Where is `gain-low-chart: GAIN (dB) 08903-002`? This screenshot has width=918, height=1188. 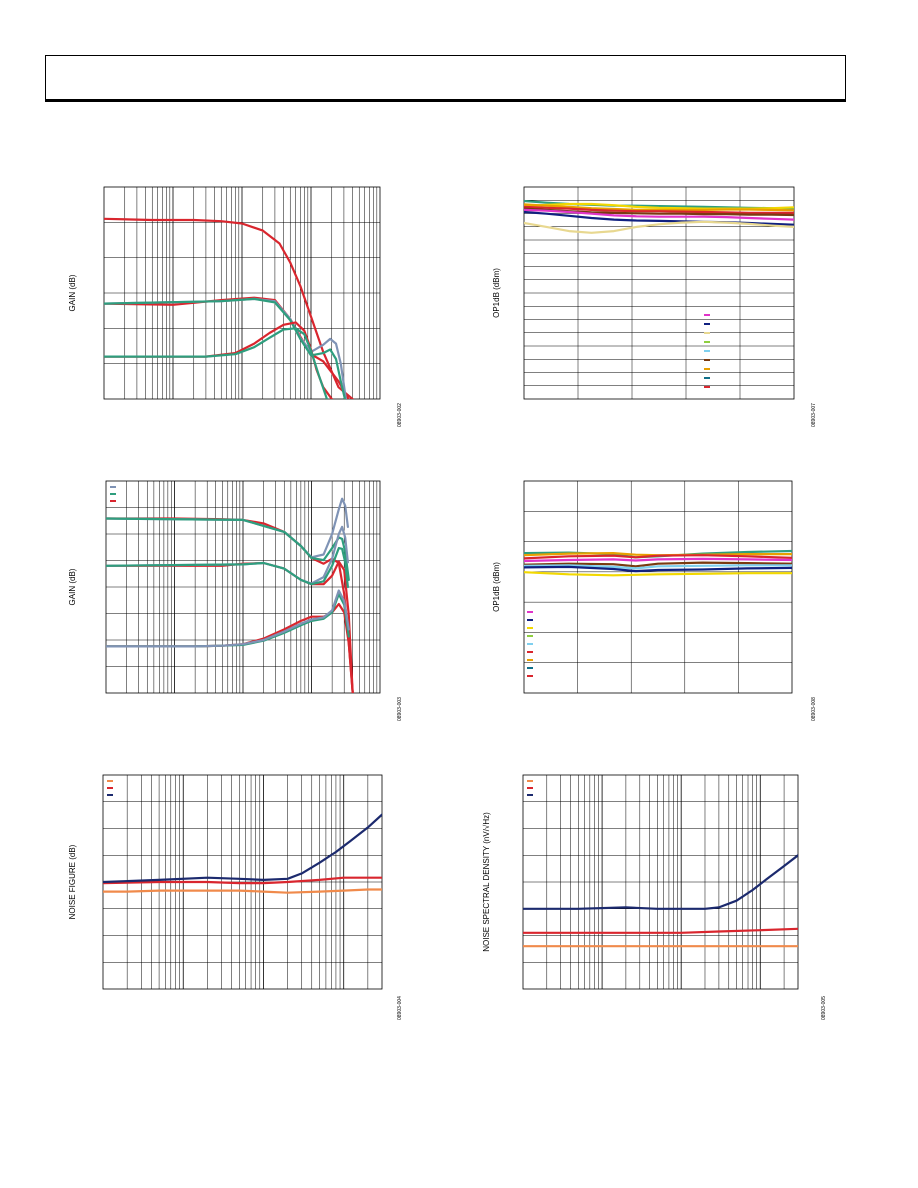
gain-low-chart: GAIN (dB) 08903-002 is located at coordinates (235, 306).